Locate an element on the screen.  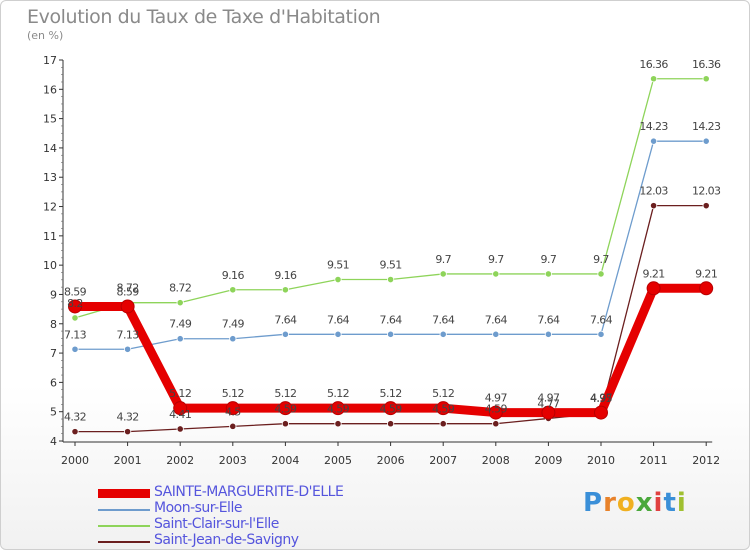
y-tick-label: 13 is located at coordinates (50, 177).